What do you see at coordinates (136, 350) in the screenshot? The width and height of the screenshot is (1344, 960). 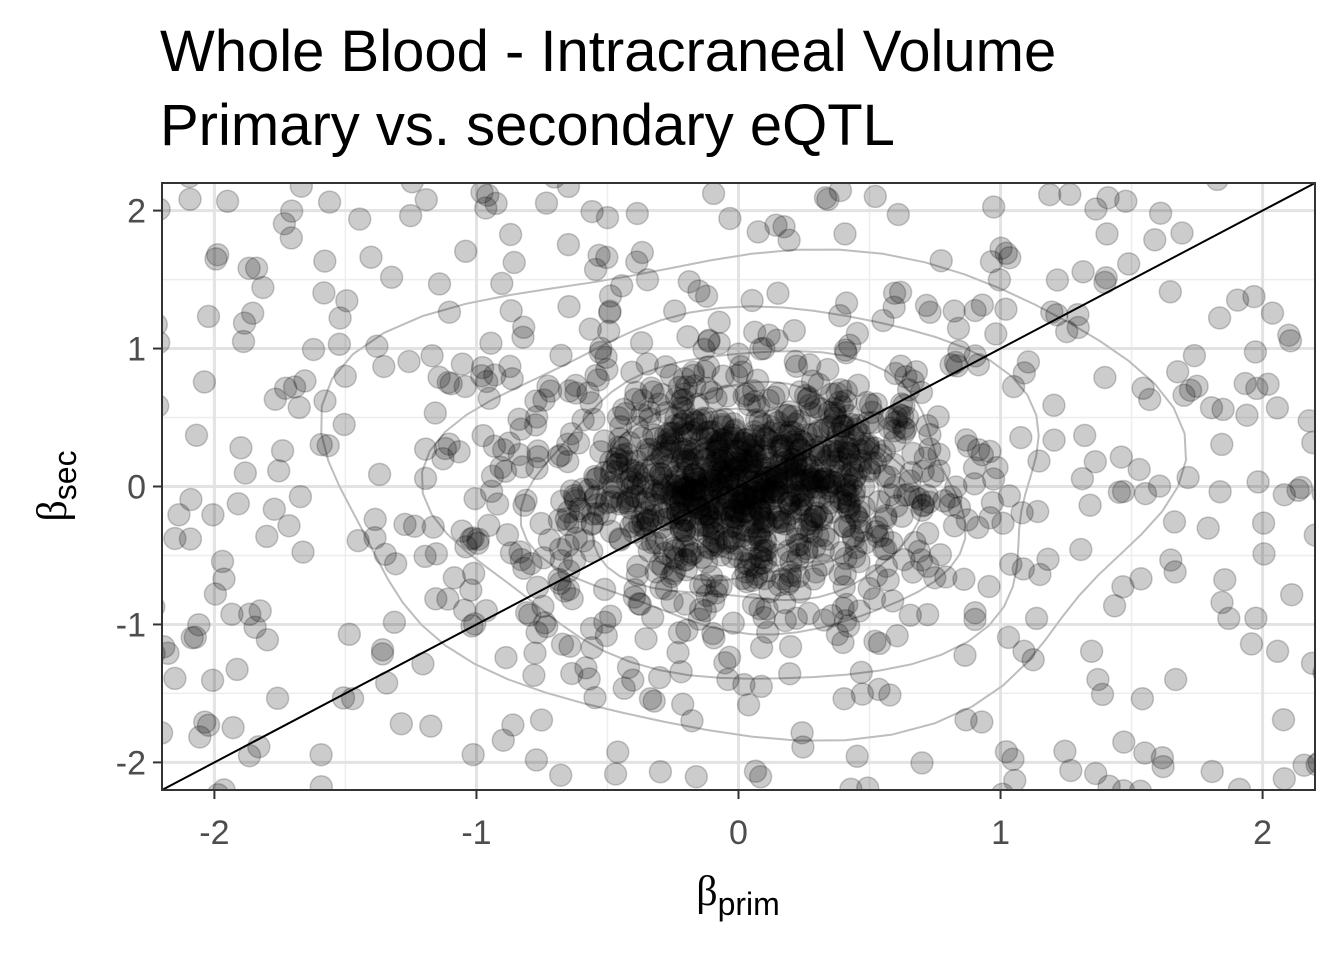 I see `y-tick-label: 1` at bounding box center [136, 350].